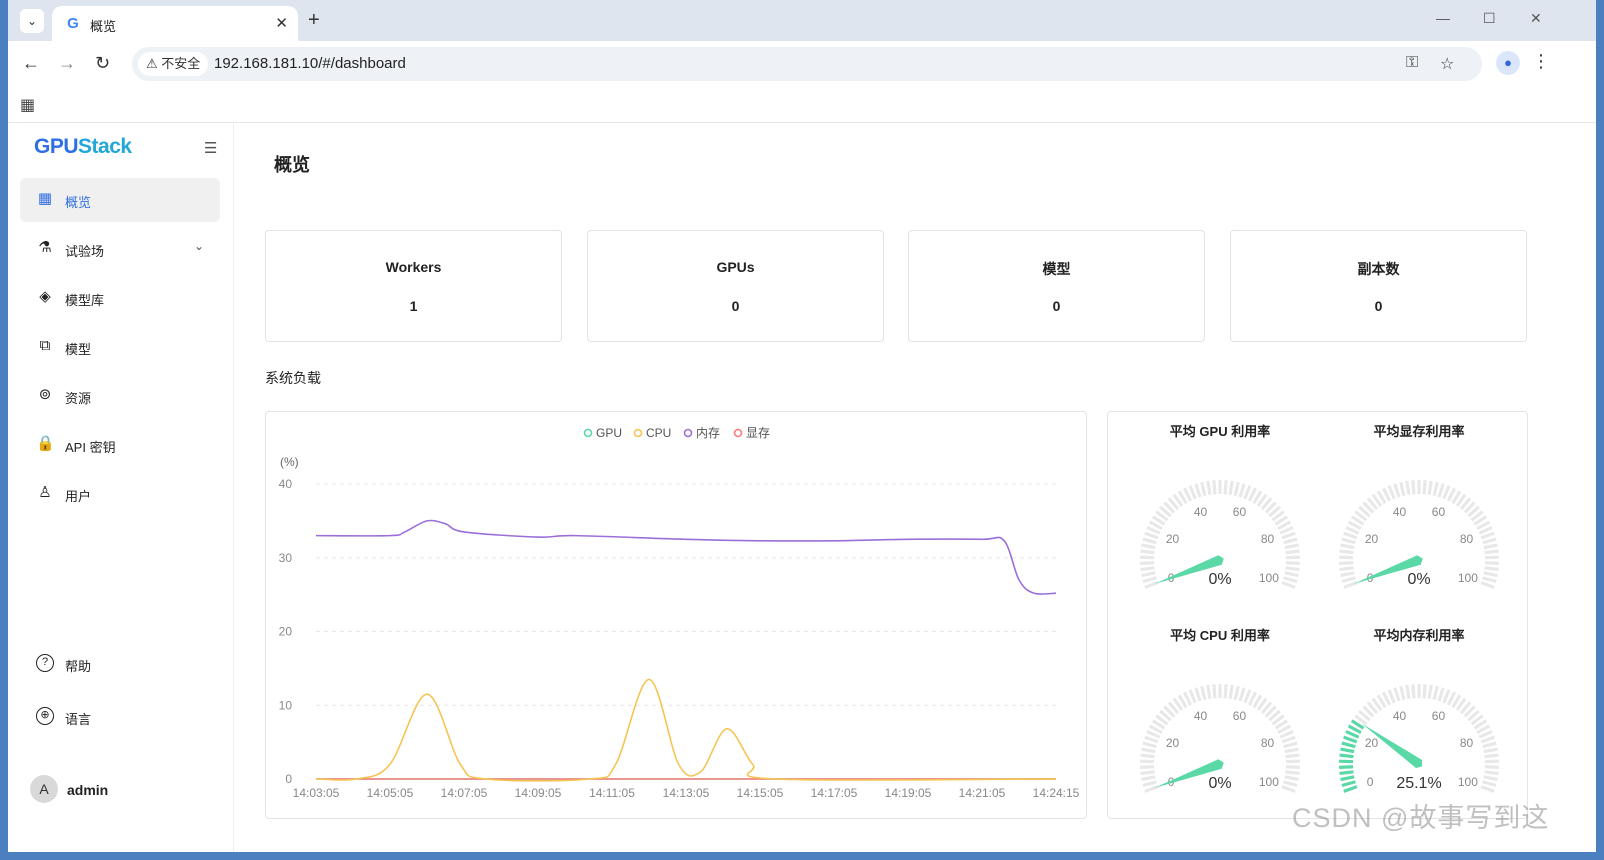 The image size is (1604, 860). I want to click on card-gpus: GPUs 0, so click(735, 286).